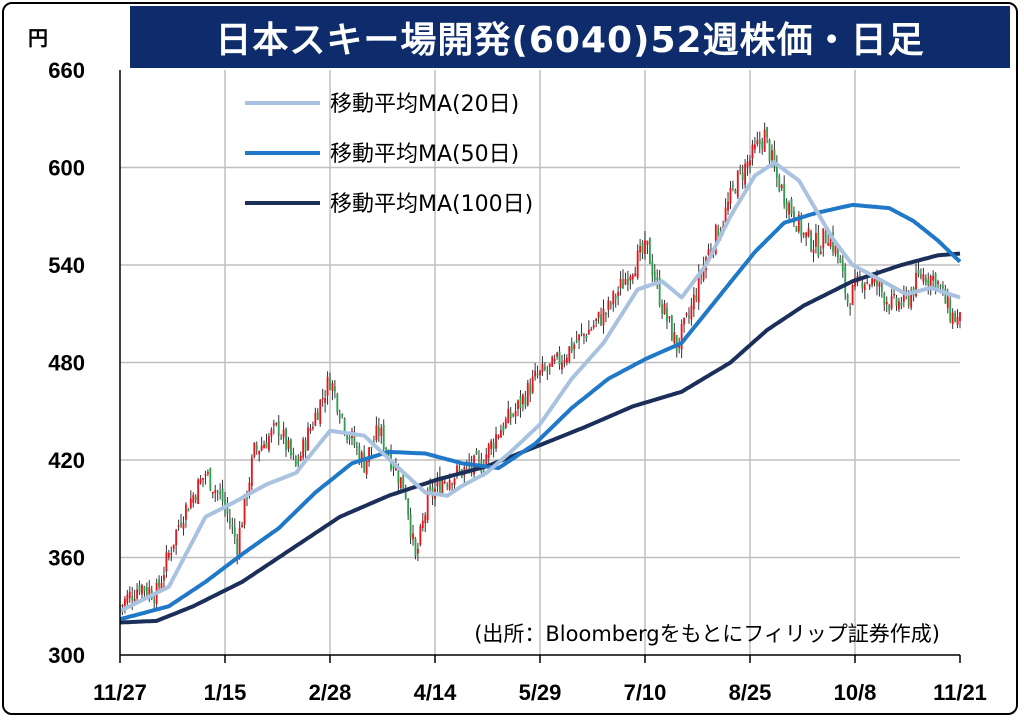 This screenshot has height=721, width=1024. I want to click on y-tick-label: 660, so click(66, 70).